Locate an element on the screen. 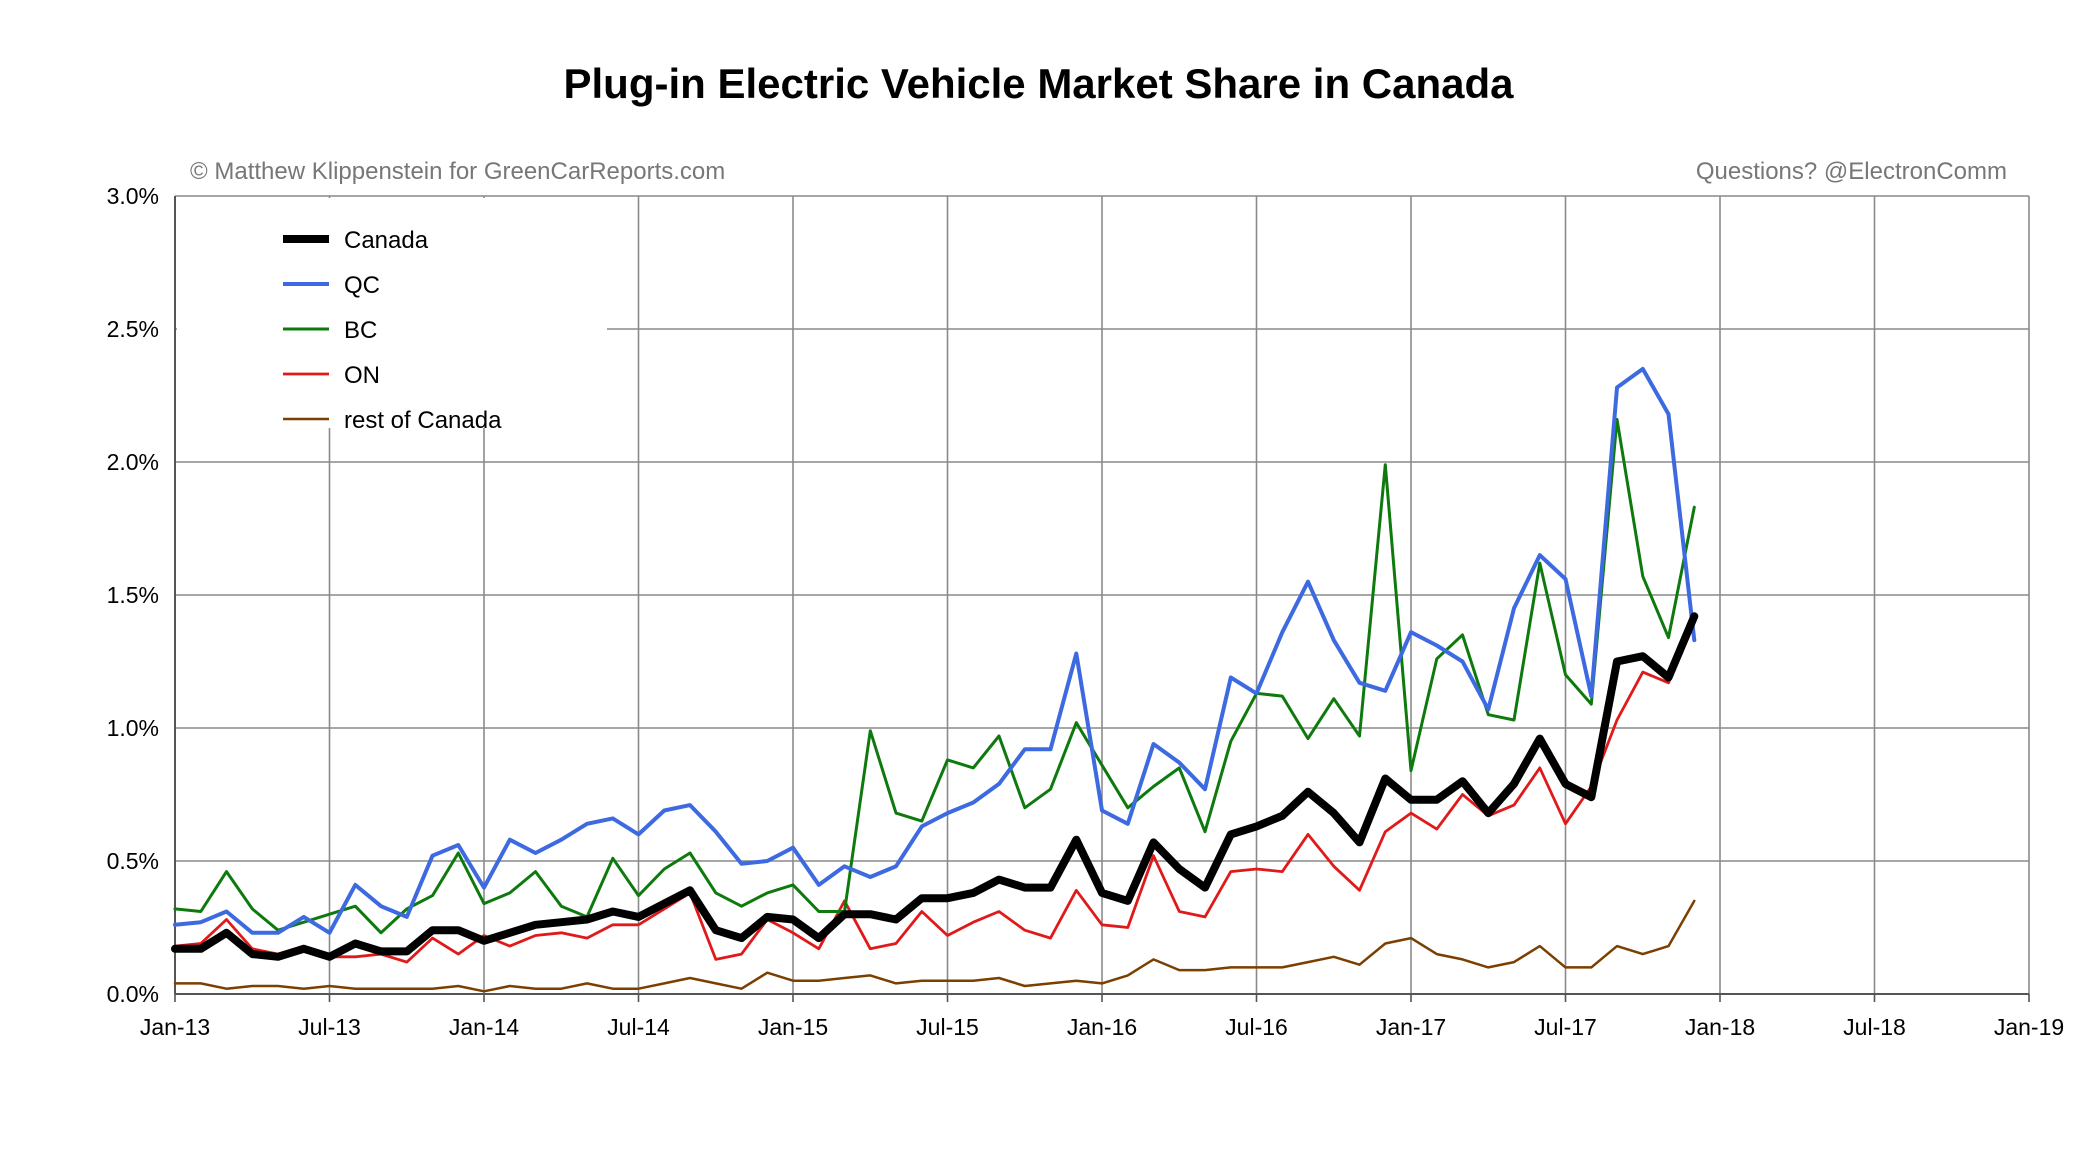 The image size is (2077, 1172). legend-label: QC is located at coordinates (362, 285).